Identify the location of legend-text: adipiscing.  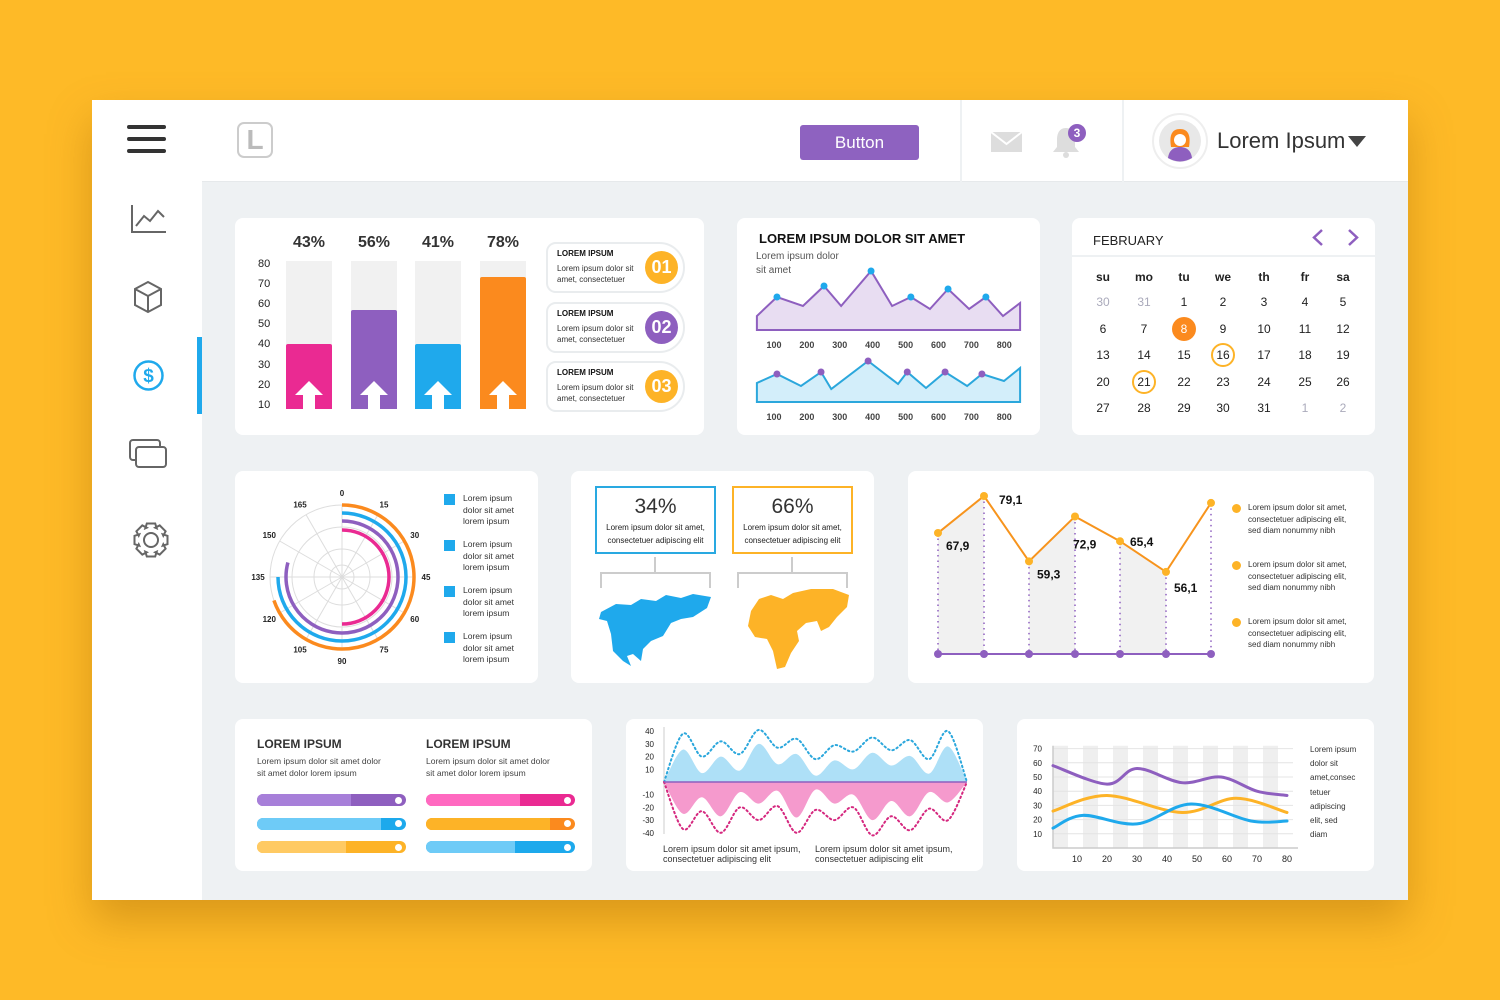
(1328, 806).